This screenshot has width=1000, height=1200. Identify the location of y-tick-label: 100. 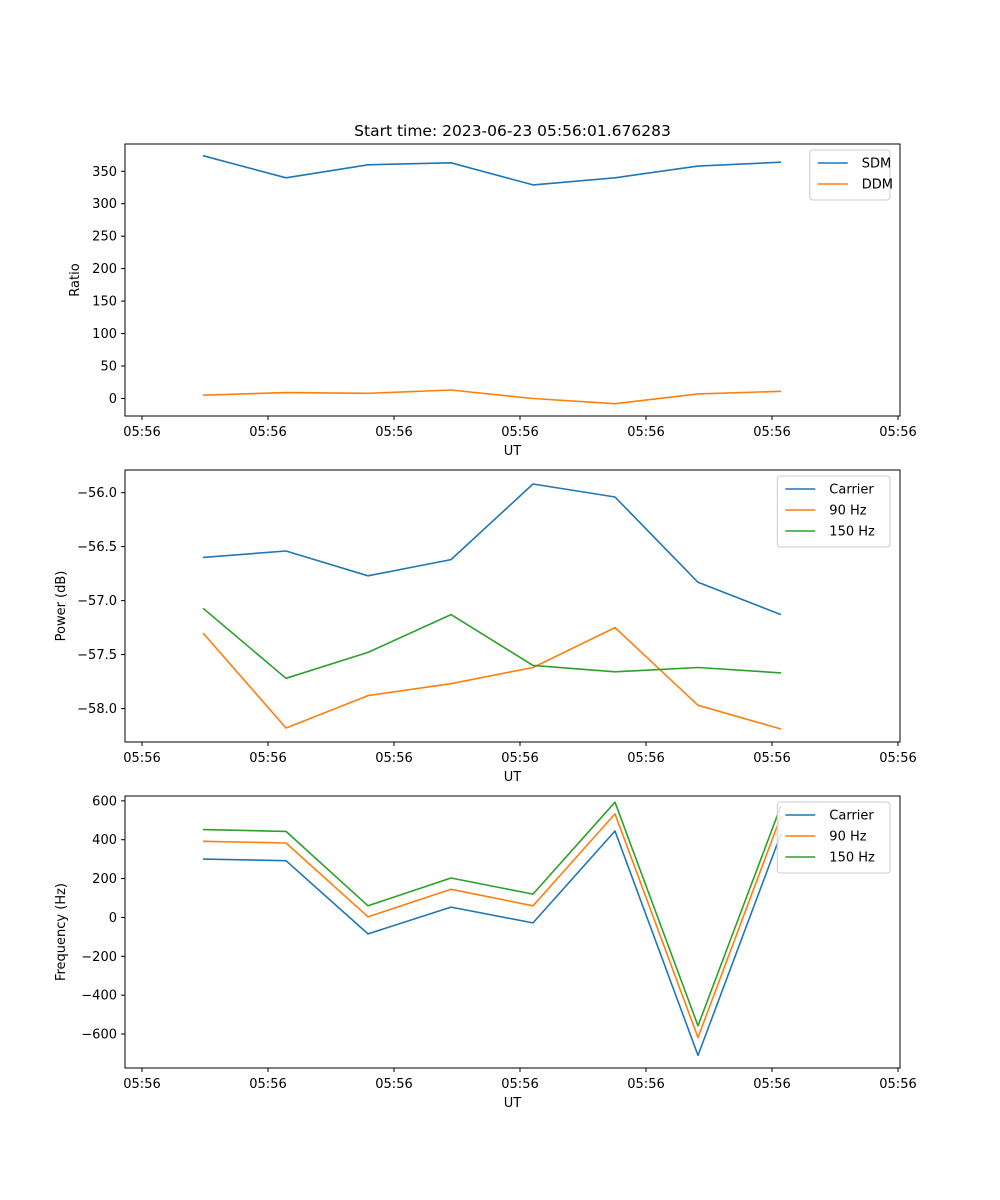
(104, 334).